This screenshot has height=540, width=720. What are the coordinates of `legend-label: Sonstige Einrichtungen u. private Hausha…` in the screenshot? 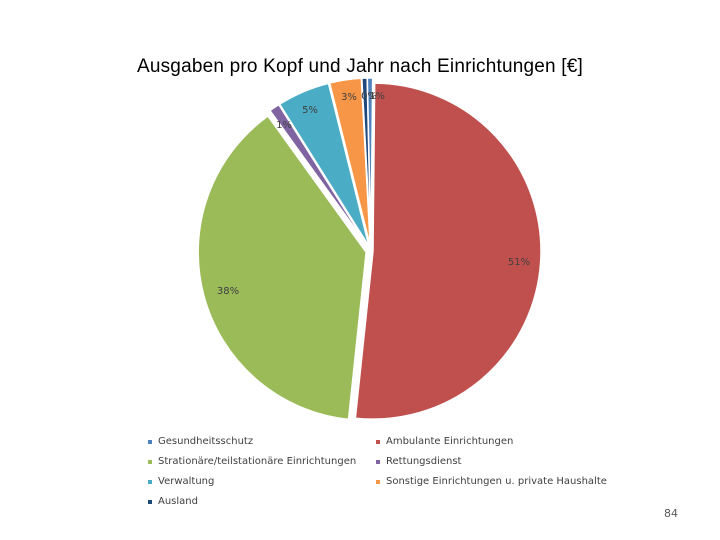 It's located at (496, 481).